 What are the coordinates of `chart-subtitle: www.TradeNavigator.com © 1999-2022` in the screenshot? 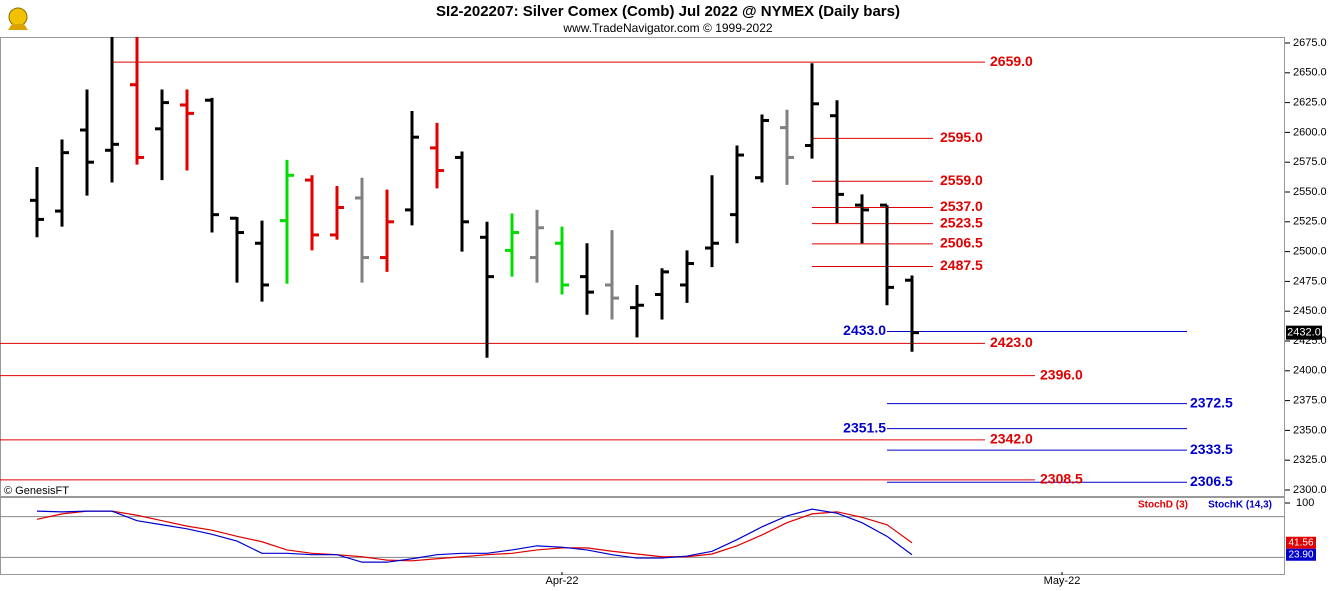 It's located at (667, 28).